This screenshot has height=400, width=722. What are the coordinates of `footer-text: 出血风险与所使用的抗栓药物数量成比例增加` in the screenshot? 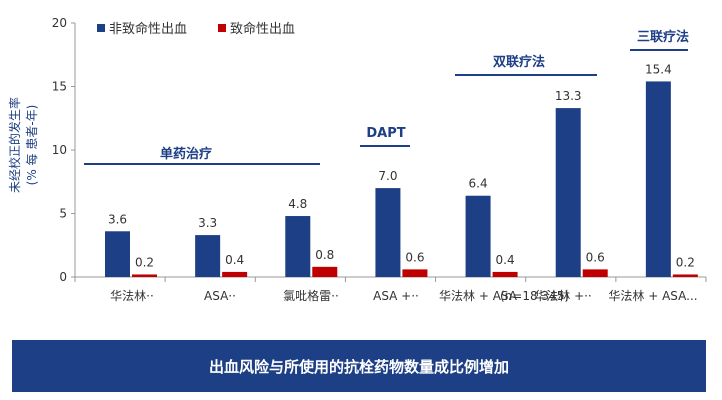 It's located at (358, 366).